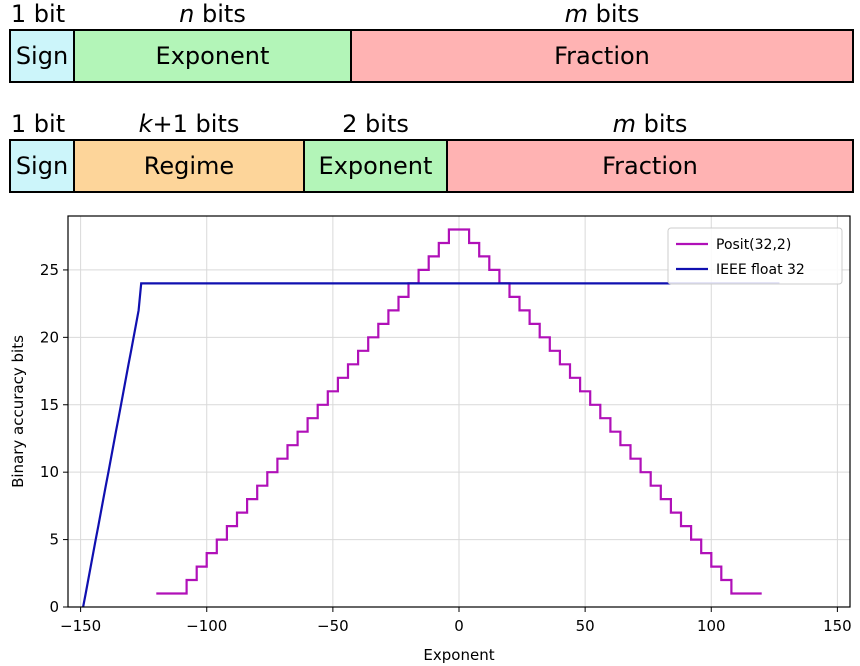 The image size is (860, 666). Describe the element at coordinates (54, 607) in the screenshot. I see `y-tick-label: 0` at that location.